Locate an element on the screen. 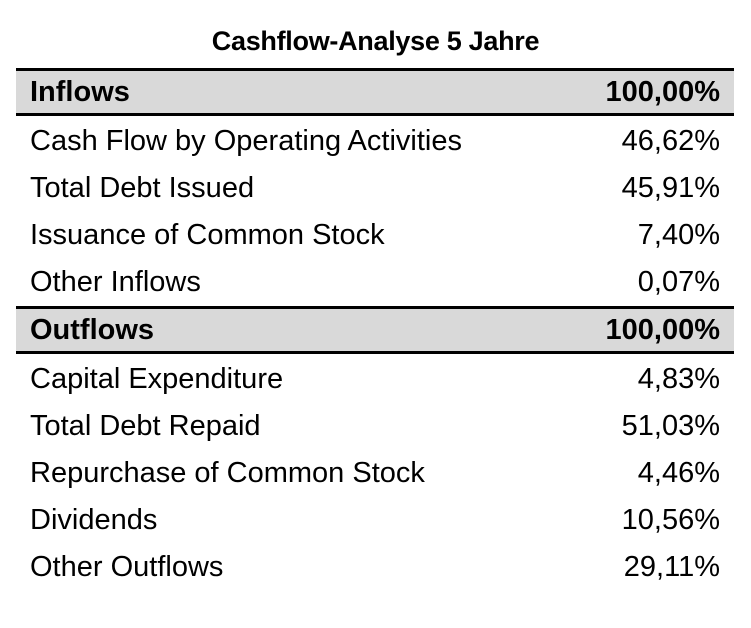 This screenshot has width=751, height=628. row-label: Total Debt Repaid is located at coordinates (145, 426).